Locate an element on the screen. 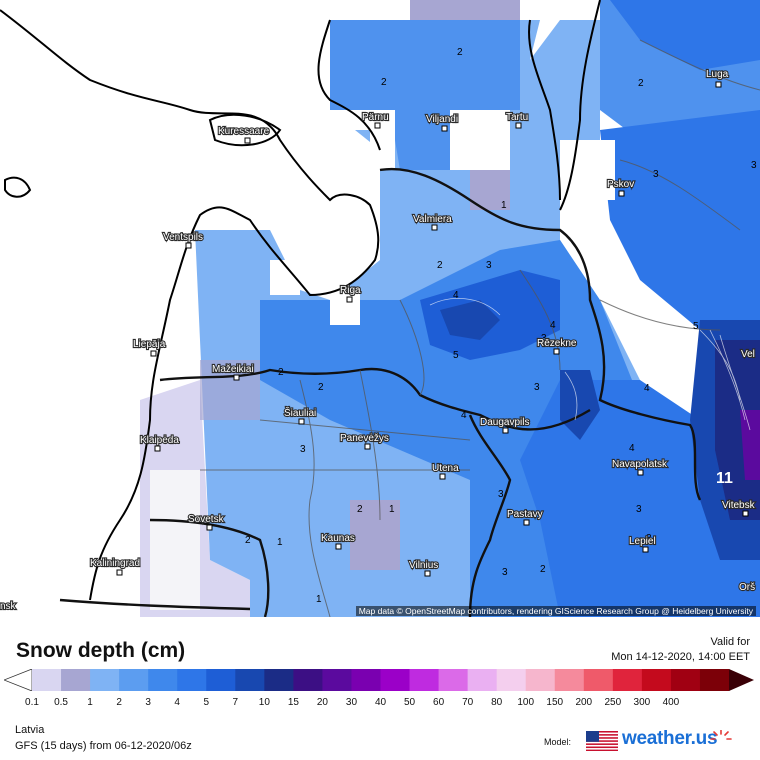 The width and height of the screenshot is (760, 760). city-tartu: Tartu is located at coordinates (517, 120).